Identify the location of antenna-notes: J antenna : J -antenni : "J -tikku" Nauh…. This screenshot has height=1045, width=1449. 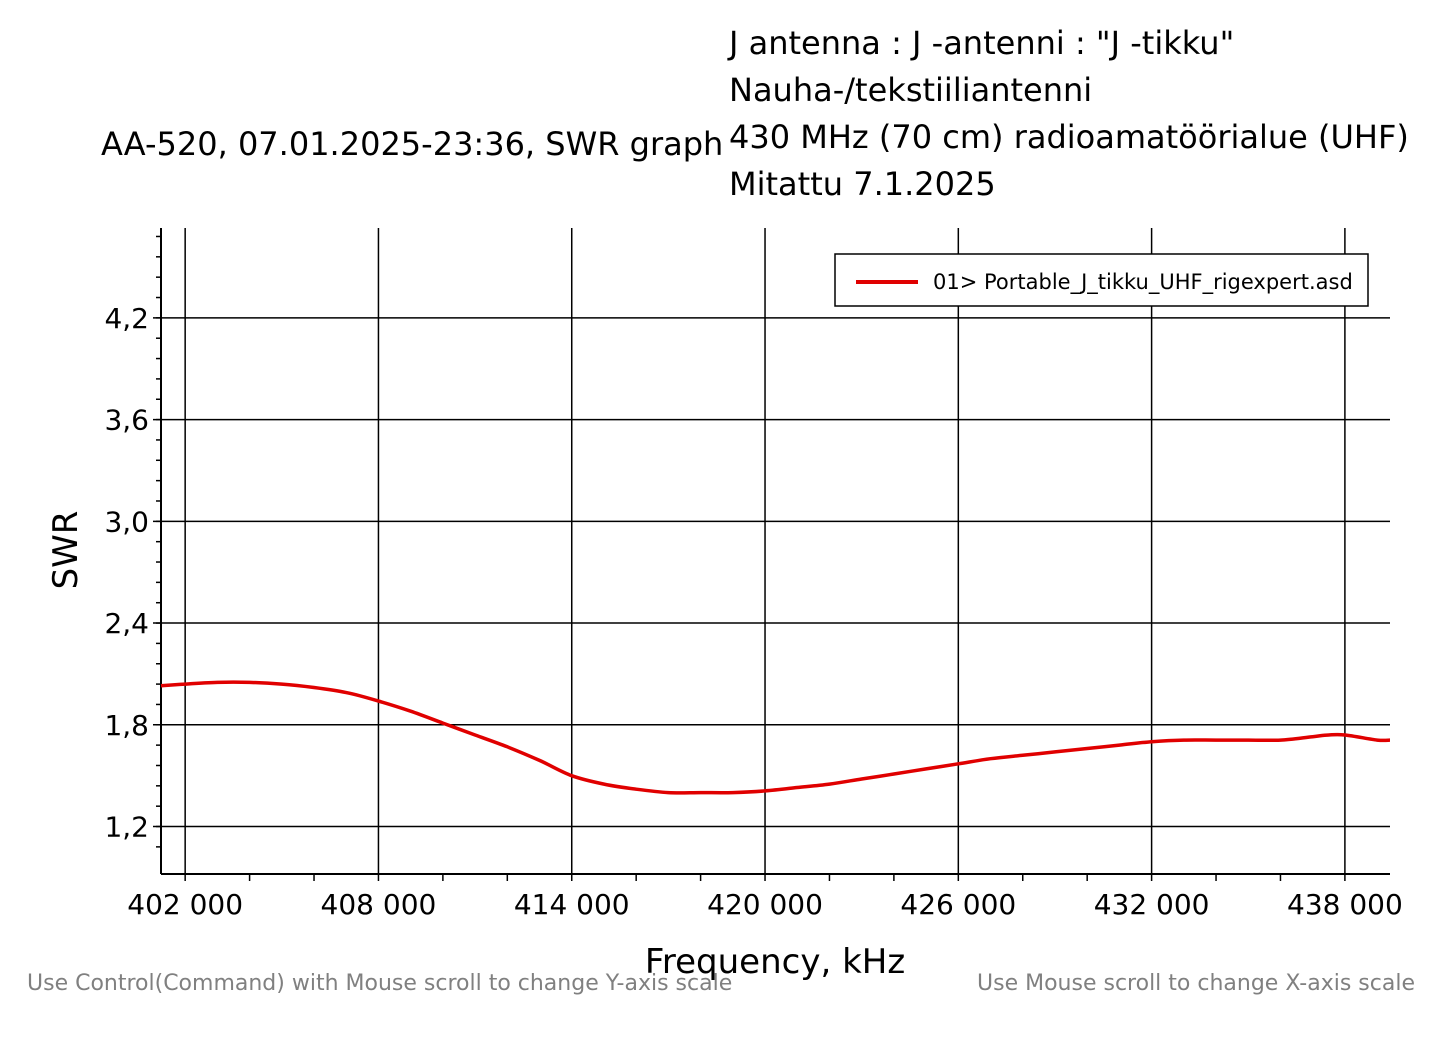
(1069, 114).